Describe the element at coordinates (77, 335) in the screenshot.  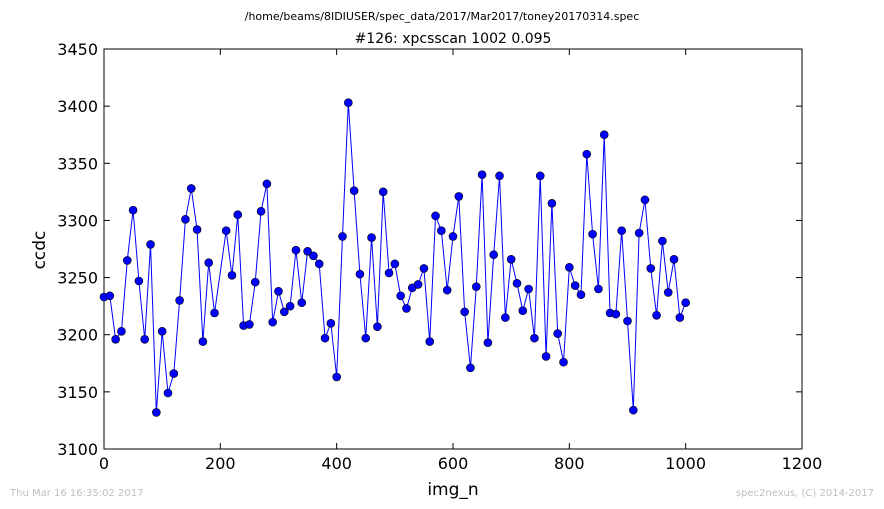
I see `y-tick-label: 3200` at that location.